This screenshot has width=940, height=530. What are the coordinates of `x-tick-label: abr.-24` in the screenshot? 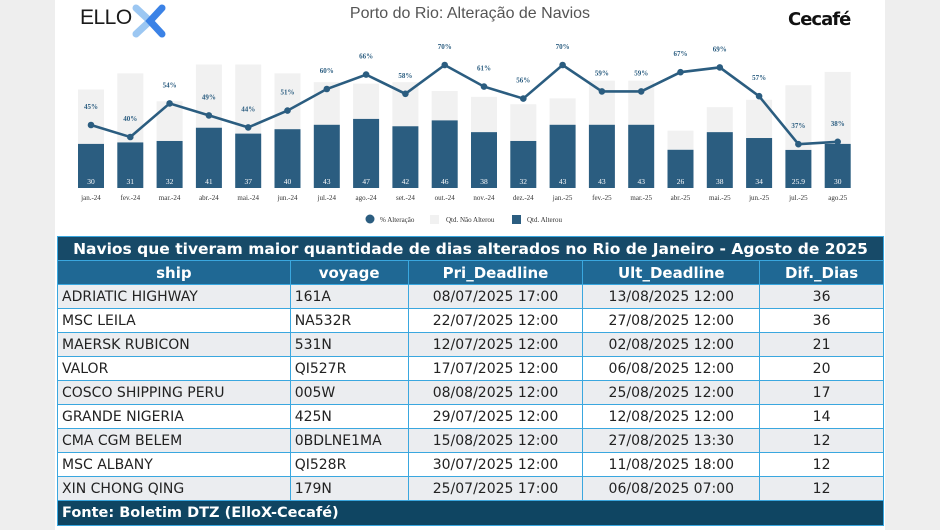 It's located at (209, 198).